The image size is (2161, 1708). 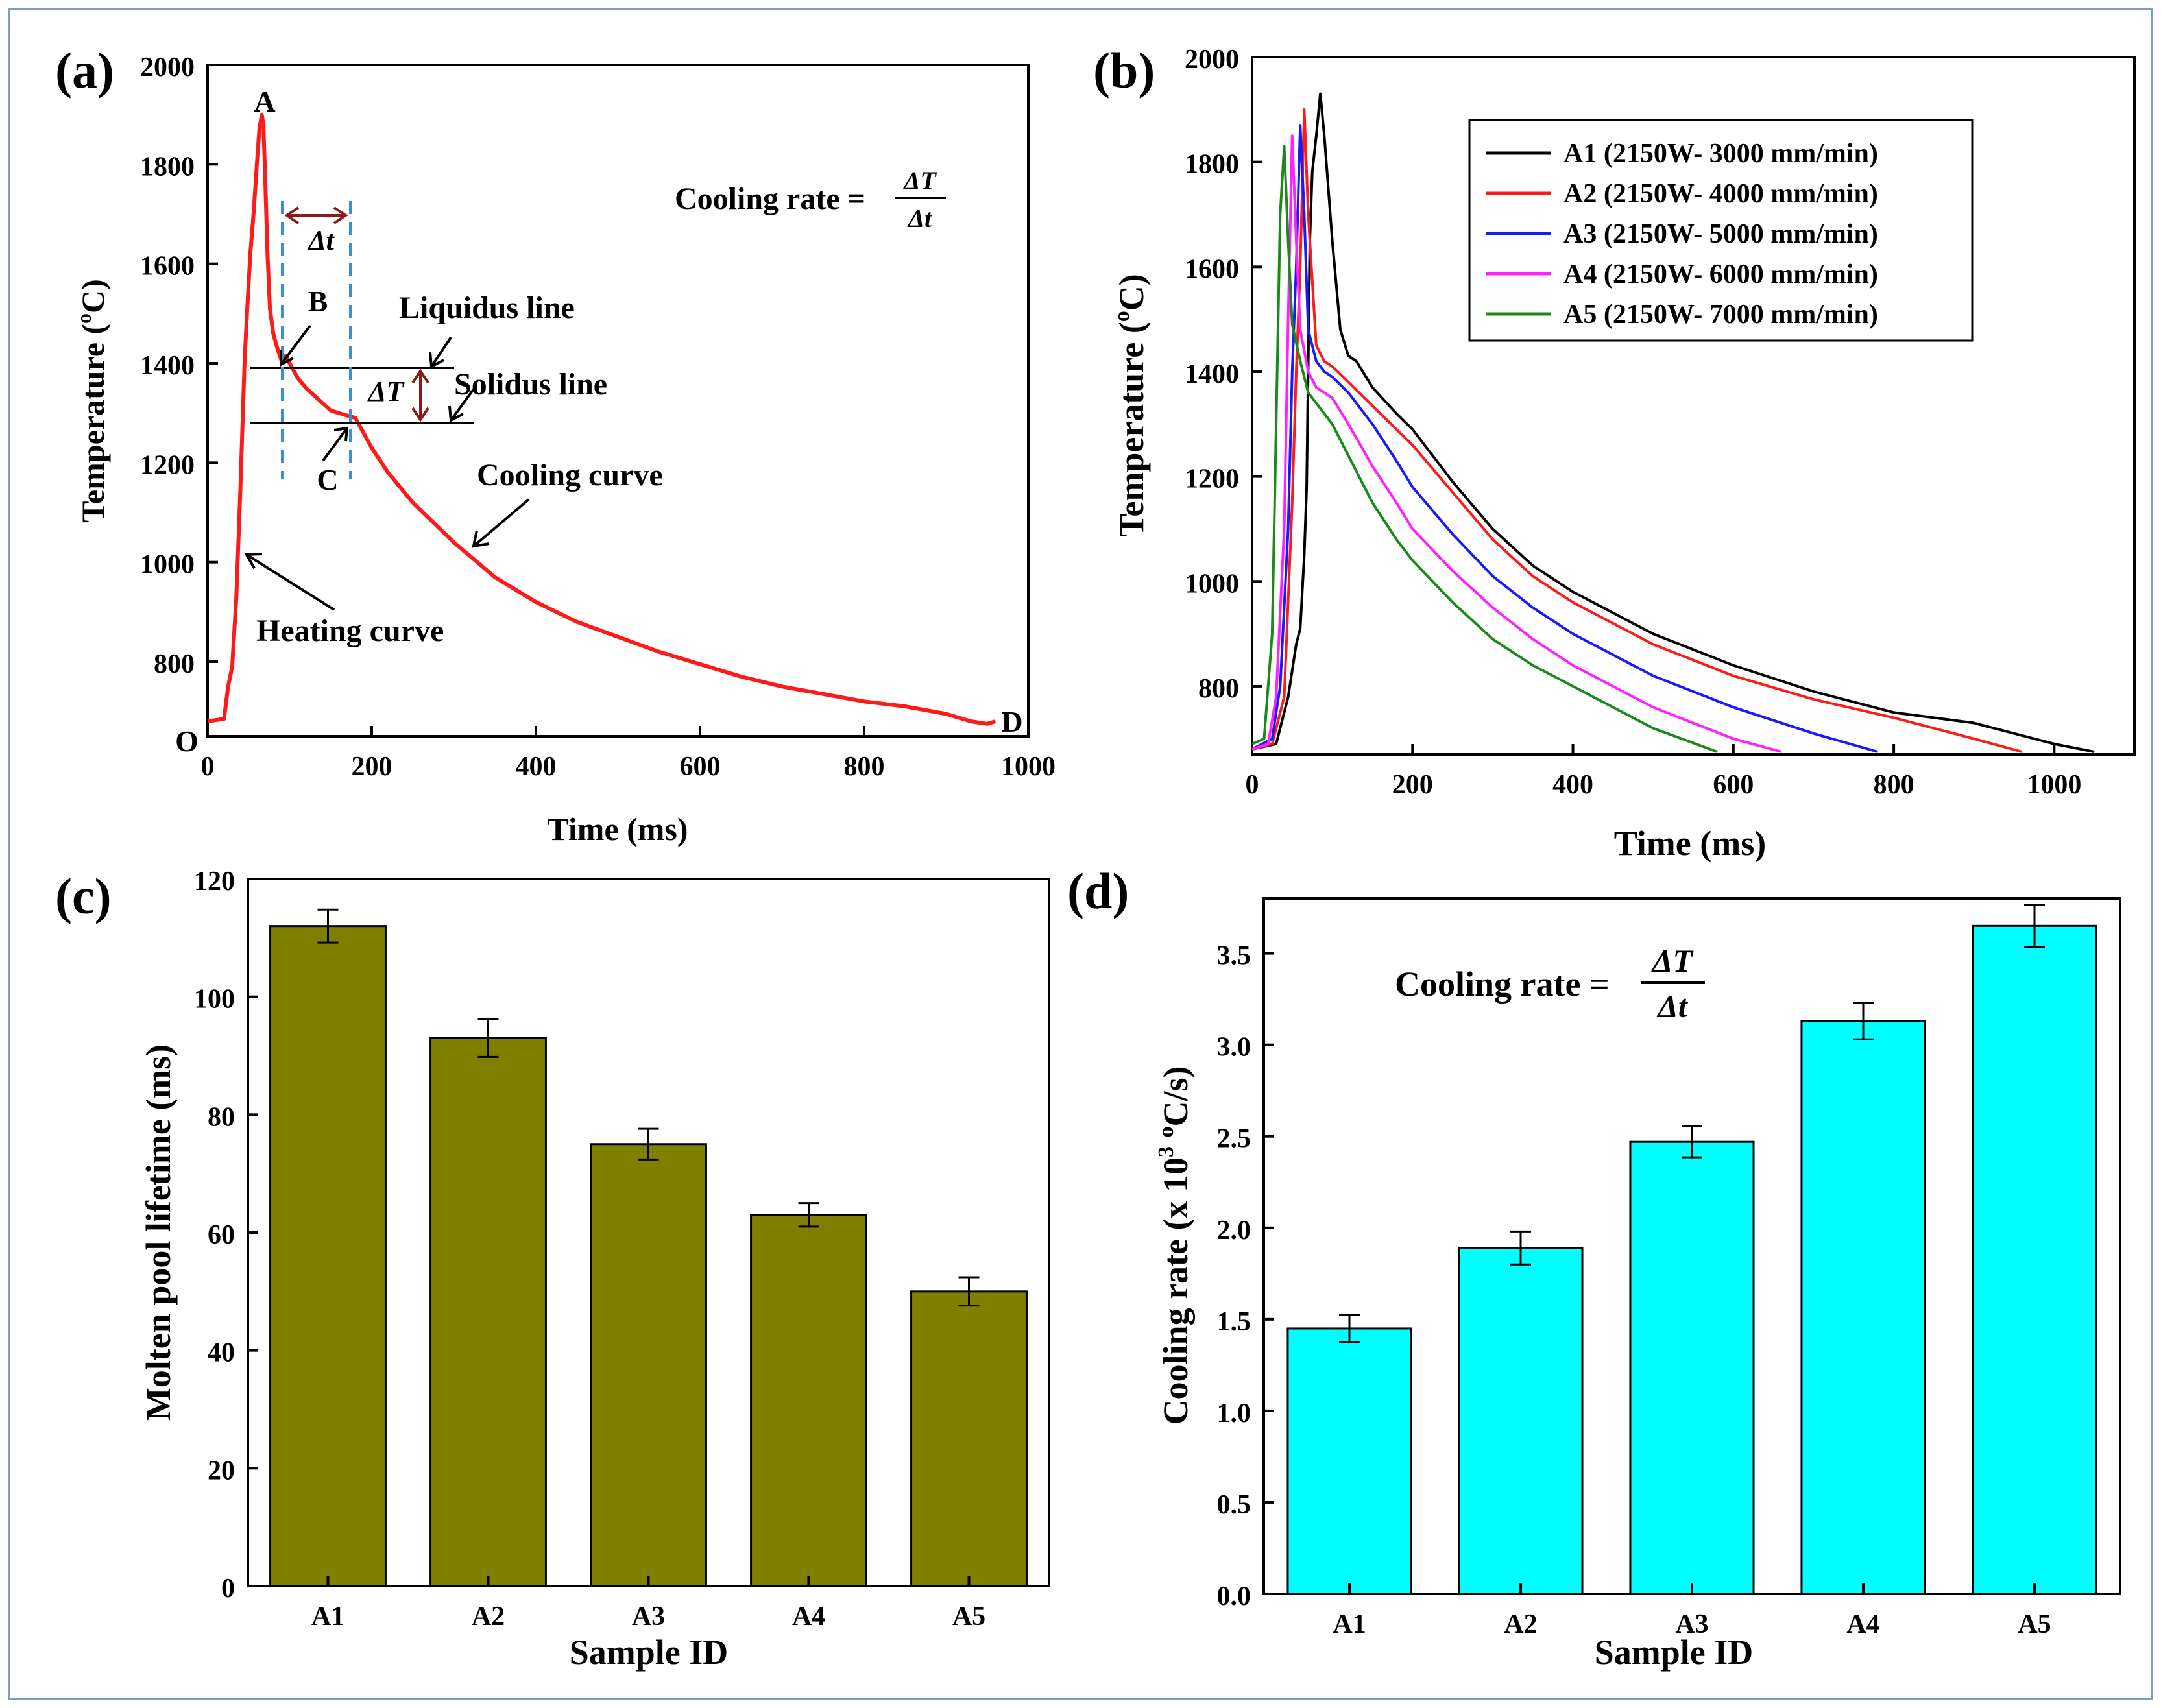 I want to click on panel-d-label: (d), so click(x=1098, y=891).